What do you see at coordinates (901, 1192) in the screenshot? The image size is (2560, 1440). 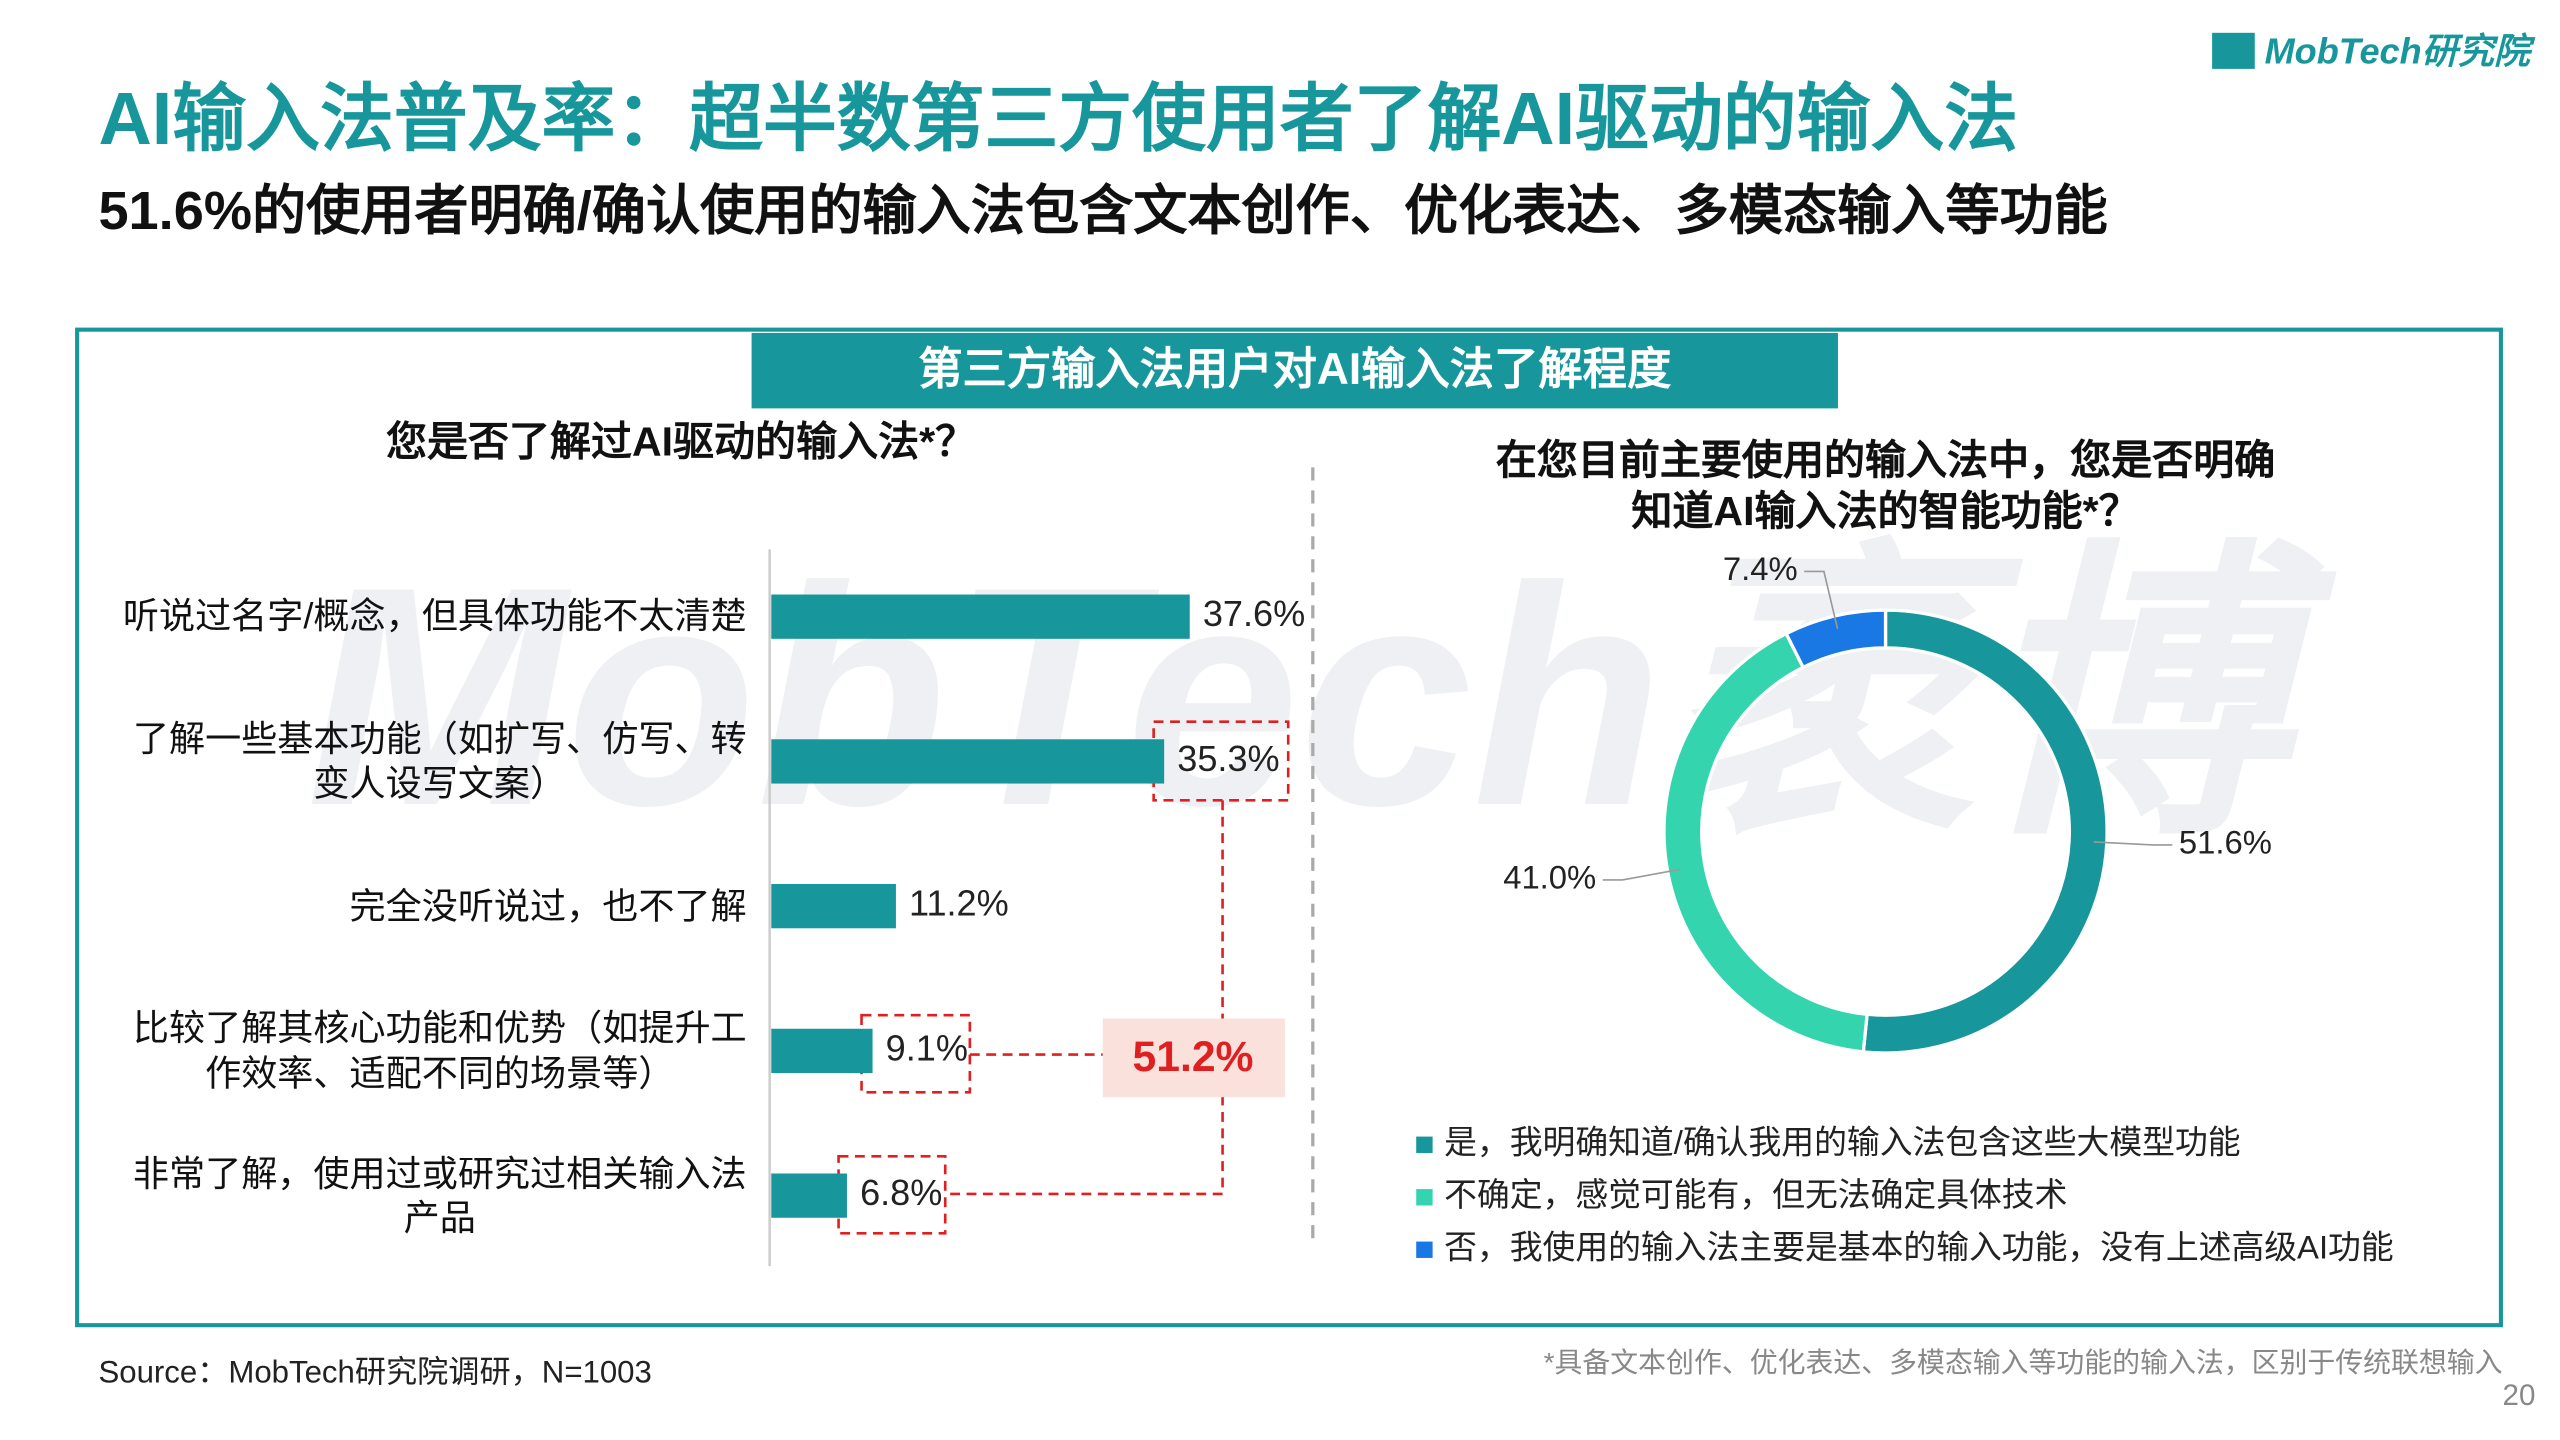 I see `value-label: 6.8%` at bounding box center [901, 1192].